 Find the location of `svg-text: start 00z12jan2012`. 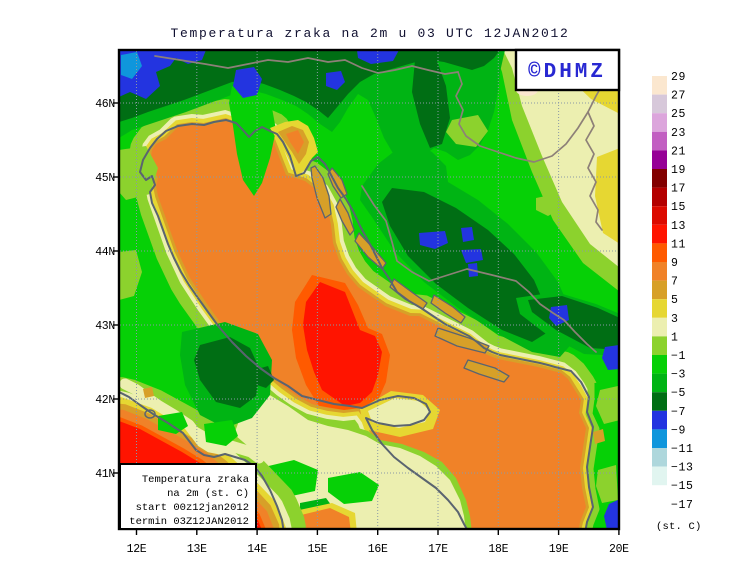

svg-text: start 00z12jan2012 is located at coordinates (192, 508).